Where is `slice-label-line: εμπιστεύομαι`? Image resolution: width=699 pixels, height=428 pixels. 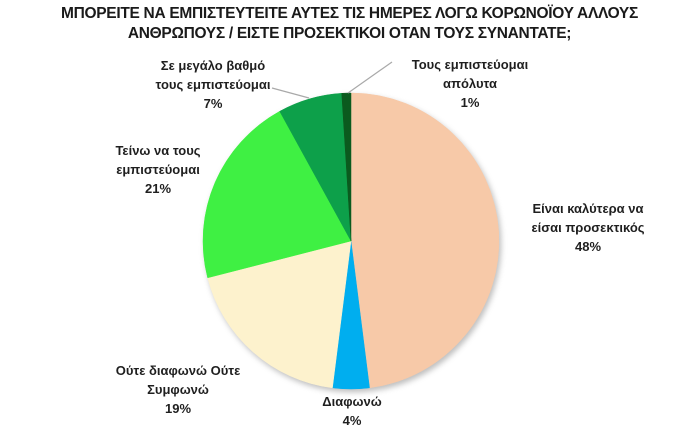 slice-label-line: εμπιστεύομαι is located at coordinates (158, 169).